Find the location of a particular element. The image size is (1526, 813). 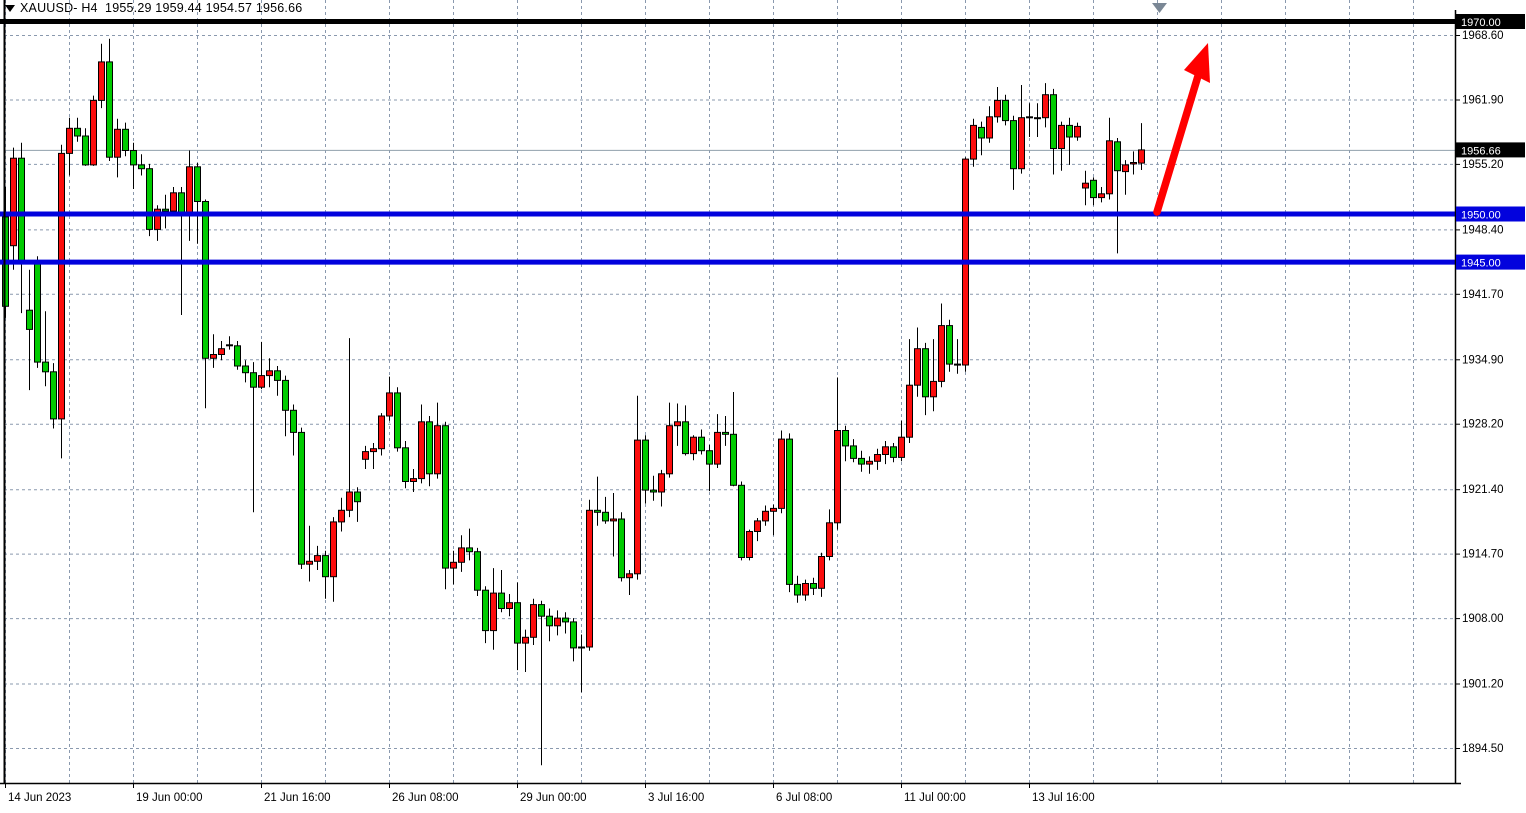

time-tick-label: 14 Jun 2023 is located at coordinates (39, 798).